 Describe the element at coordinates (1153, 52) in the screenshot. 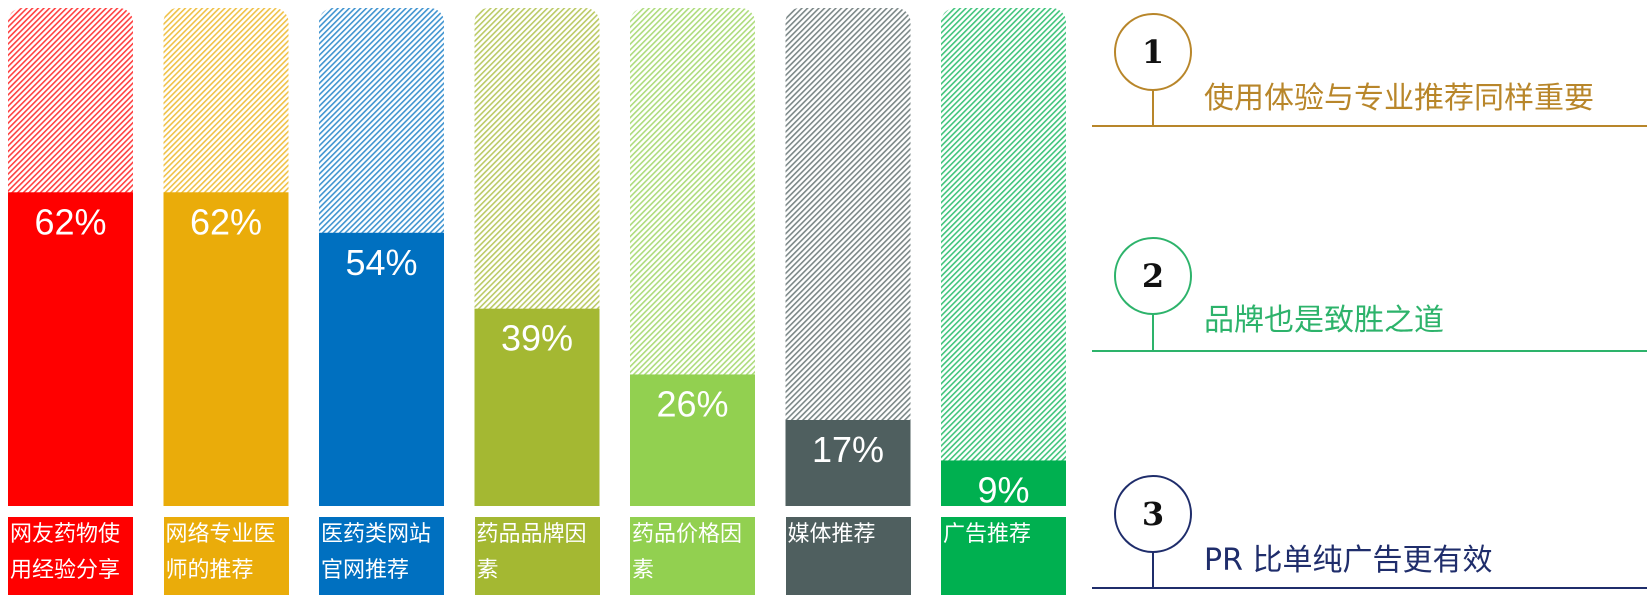

I see `note-number: 1` at that location.